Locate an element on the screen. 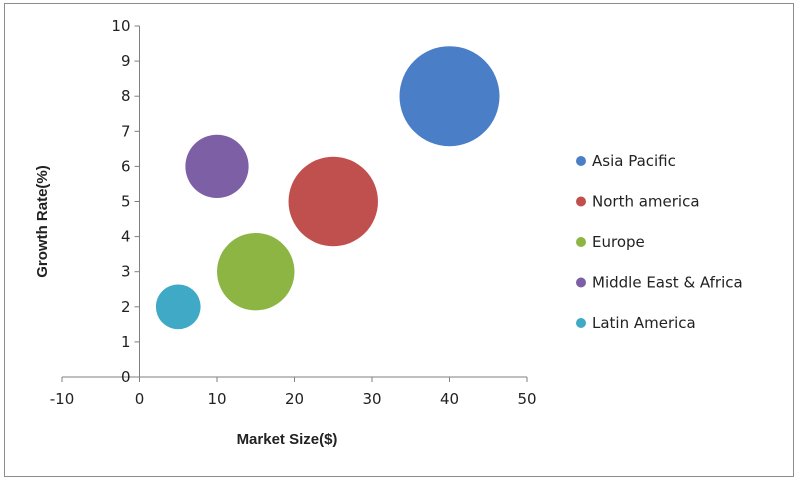 The image size is (800, 483). bubble-europe is located at coordinates (256, 271).